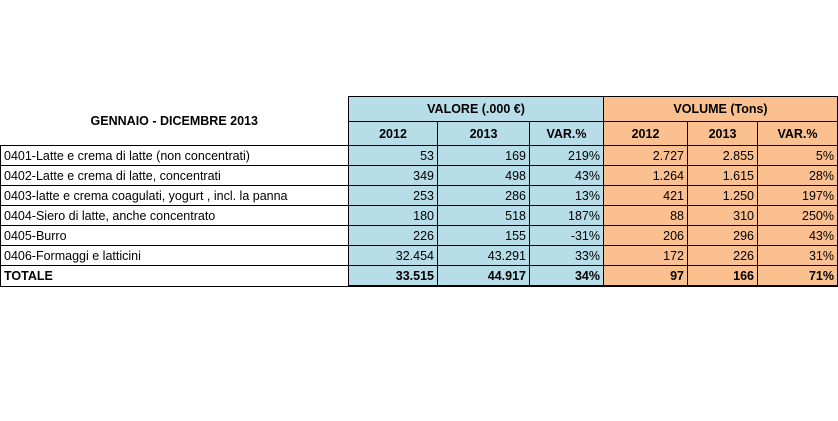 The width and height of the screenshot is (838, 421). Describe the element at coordinates (566, 276) in the screenshot. I see `total-valore-var: 34%` at that location.